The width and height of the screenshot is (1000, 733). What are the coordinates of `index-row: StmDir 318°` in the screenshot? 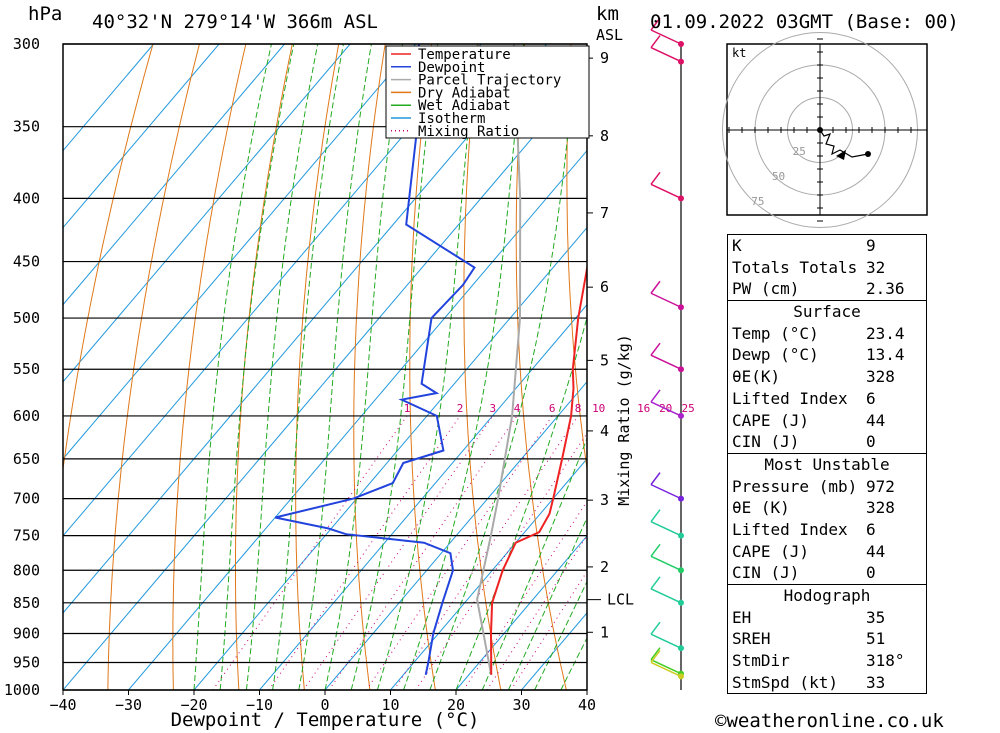 It's located at (827, 661).